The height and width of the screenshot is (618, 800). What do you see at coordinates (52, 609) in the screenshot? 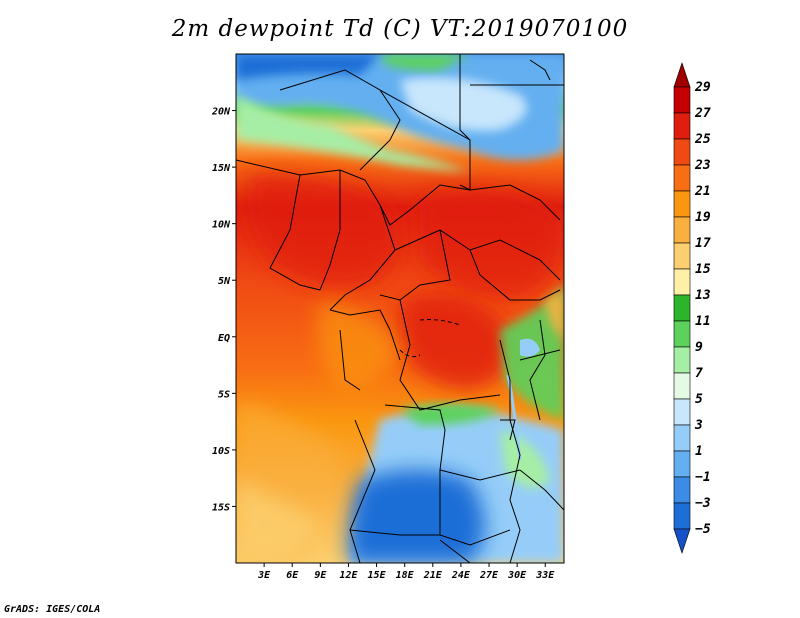
I see `credit-text: GrADS: IGES/COLA` at bounding box center [52, 609].